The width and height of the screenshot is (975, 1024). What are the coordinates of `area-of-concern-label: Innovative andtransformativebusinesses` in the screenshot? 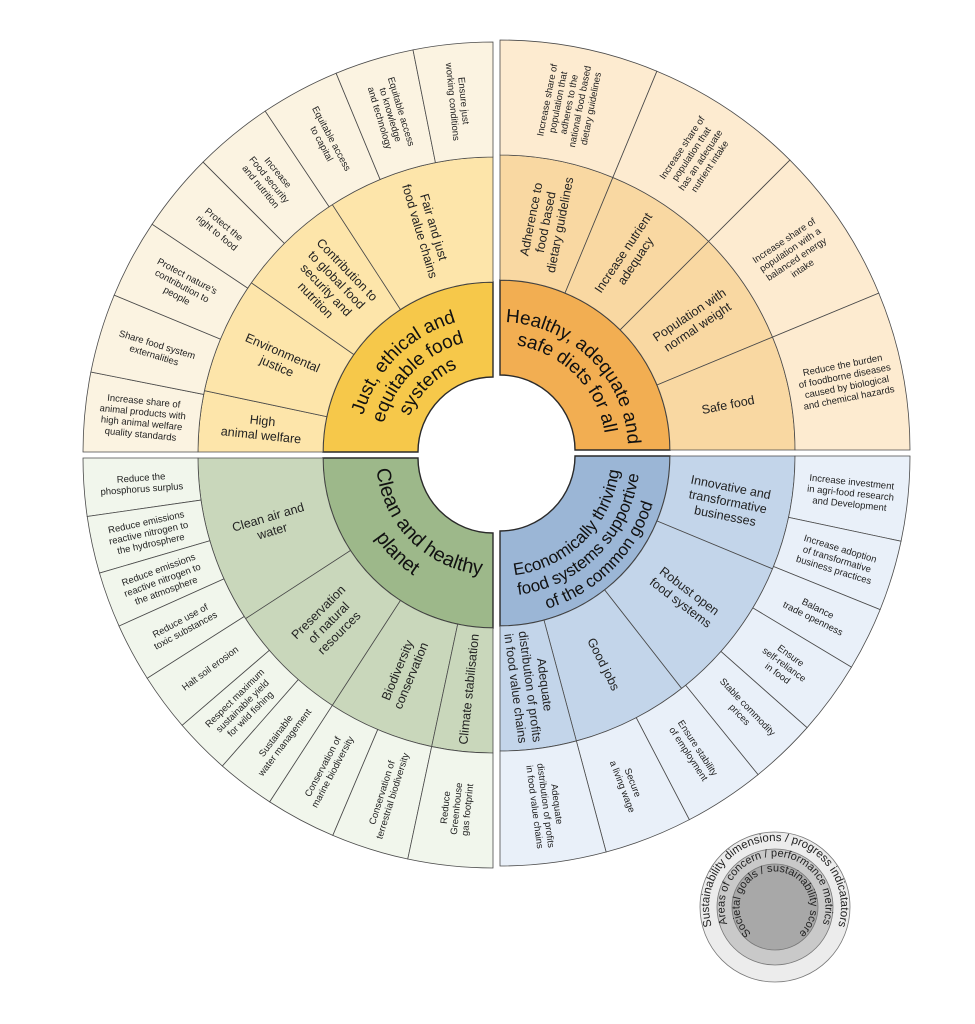 It's located at (728, 502).